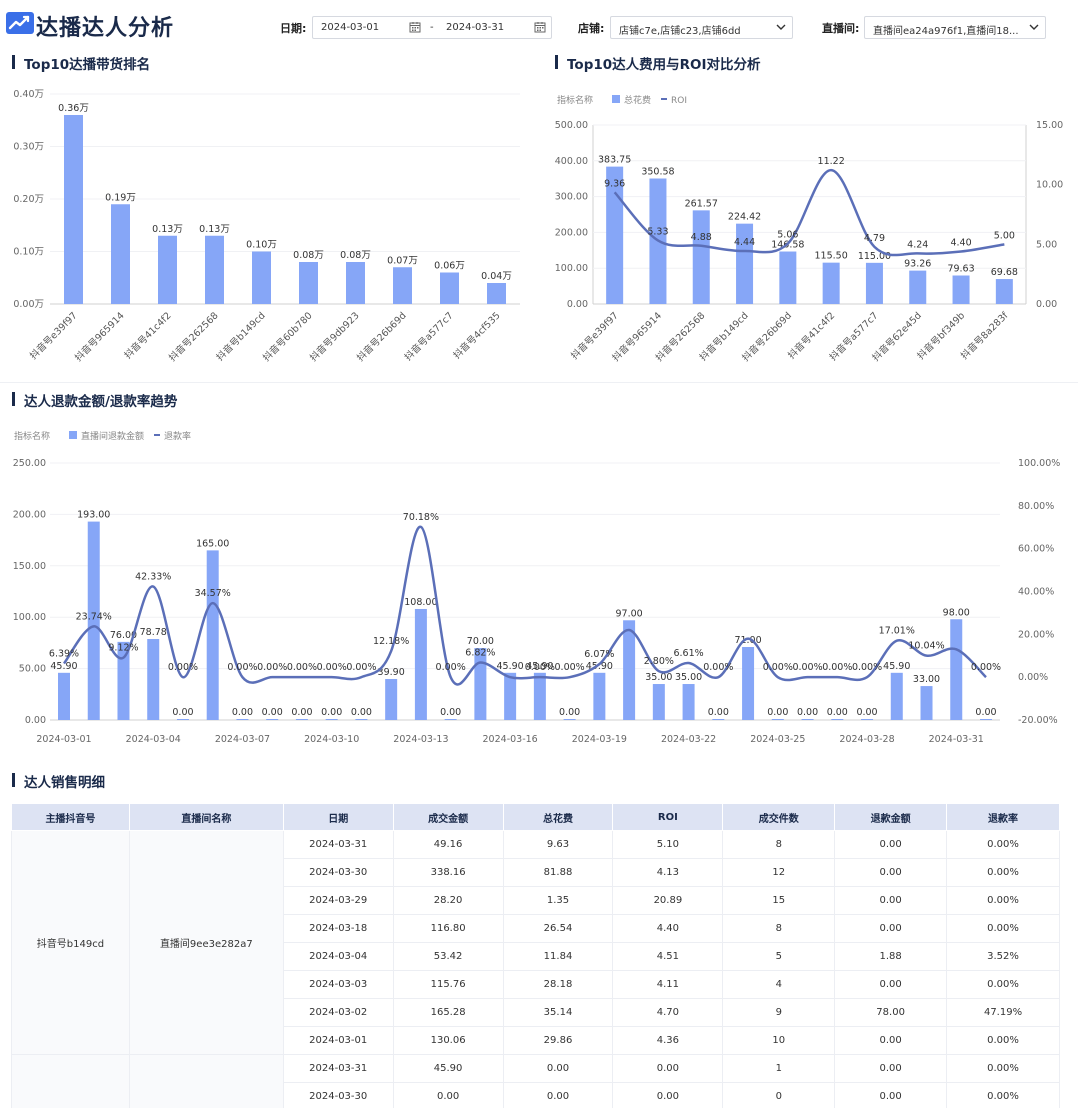  I want to click on bar-value-label: 350.58, so click(657, 171).